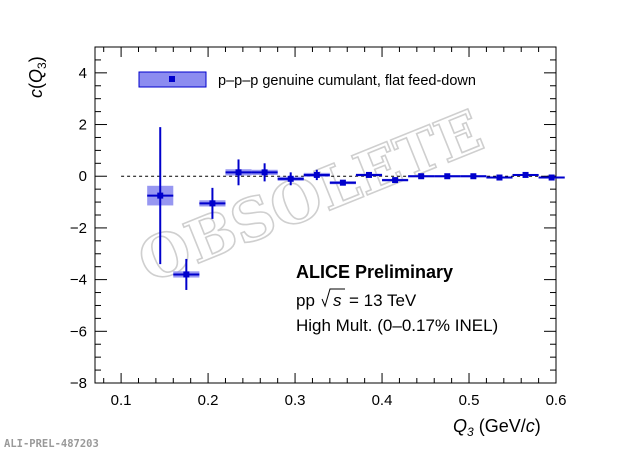  Describe the element at coordinates (78, 280) in the screenshot. I see `y-tick-label: −4` at that location.